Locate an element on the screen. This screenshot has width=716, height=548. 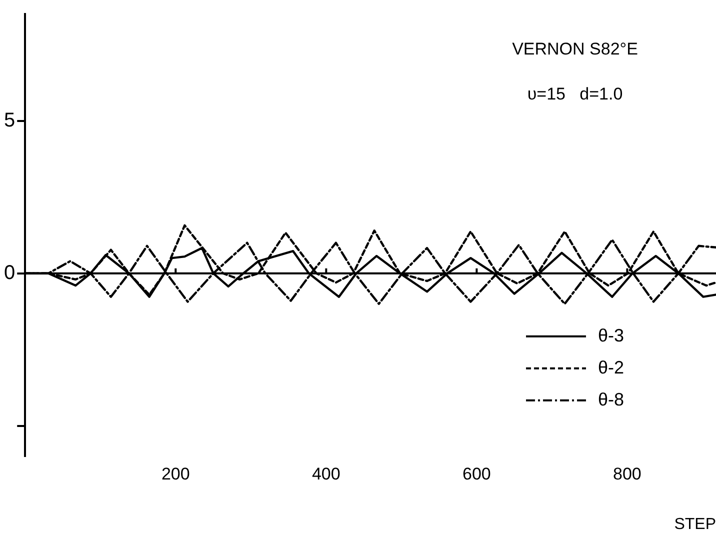
annotation: υ=15 d=1.0 is located at coordinates (575, 94).